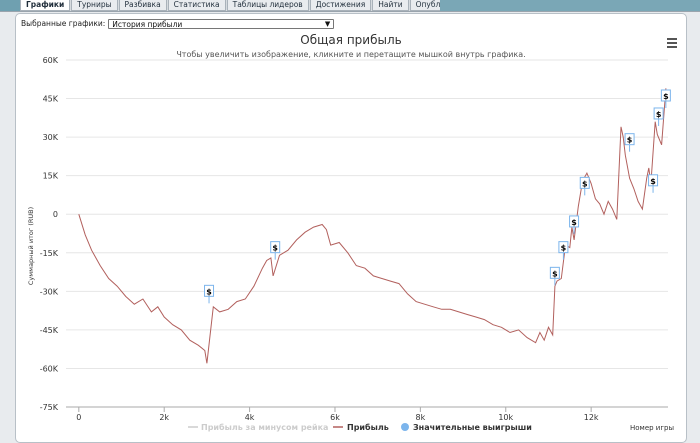 This screenshot has width=700, height=443. Describe the element at coordinates (51, 137) in the screenshot. I see `y-tick-label: 30K` at that location.